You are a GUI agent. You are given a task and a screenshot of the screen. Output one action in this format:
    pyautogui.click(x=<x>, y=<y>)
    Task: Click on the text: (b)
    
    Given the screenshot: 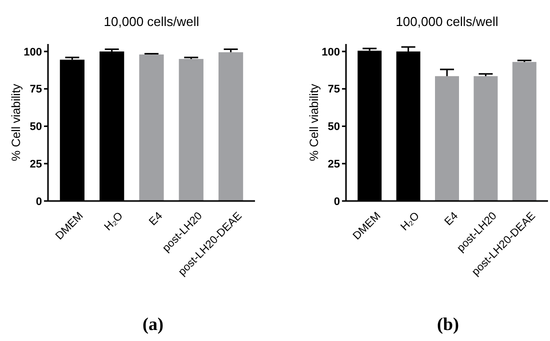 What is the action you would take?
    pyautogui.click(x=448, y=324)
    